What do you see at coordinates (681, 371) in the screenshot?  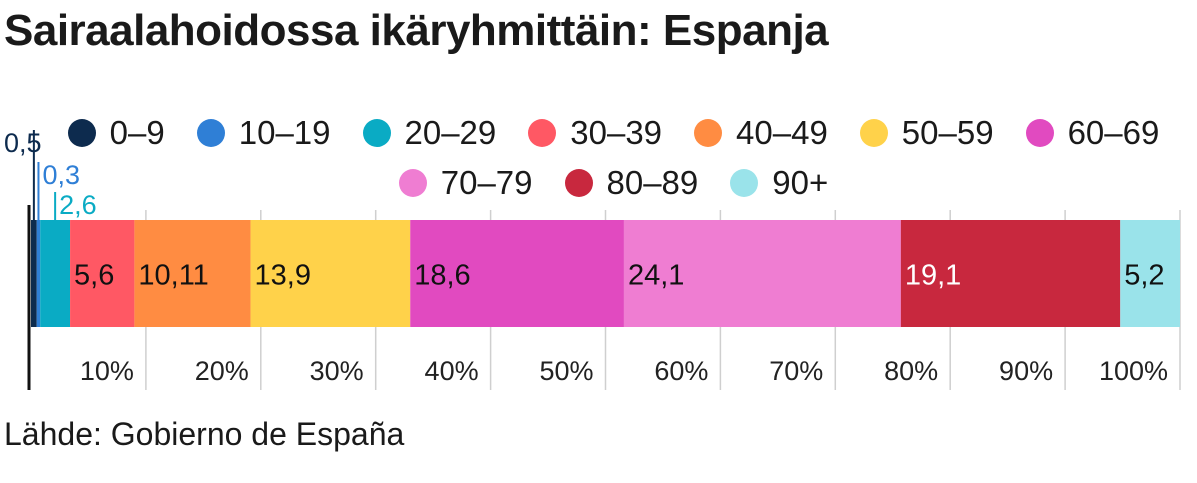 I see `tick-label: 60%` at bounding box center [681, 371].